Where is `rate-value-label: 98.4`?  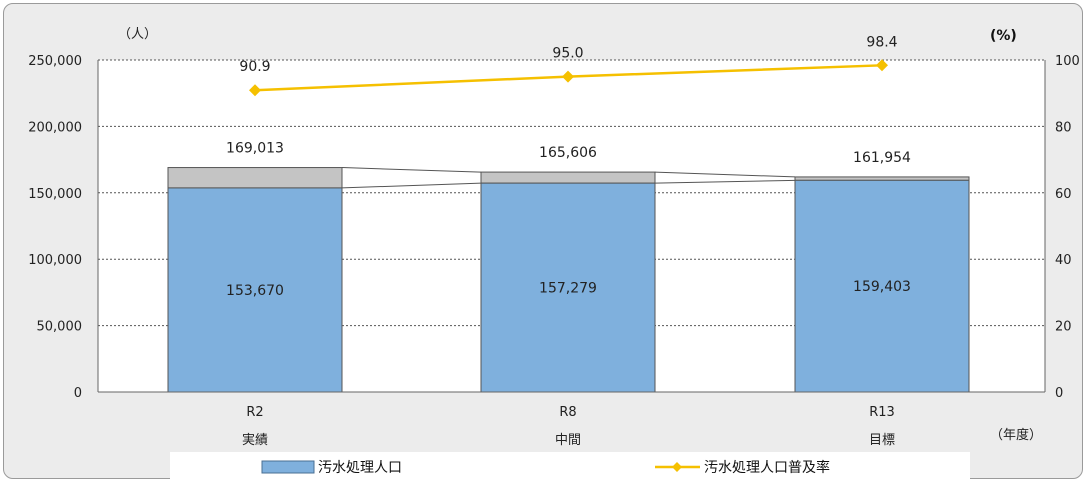
rate-value-label: 98.4 is located at coordinates (881, 42).